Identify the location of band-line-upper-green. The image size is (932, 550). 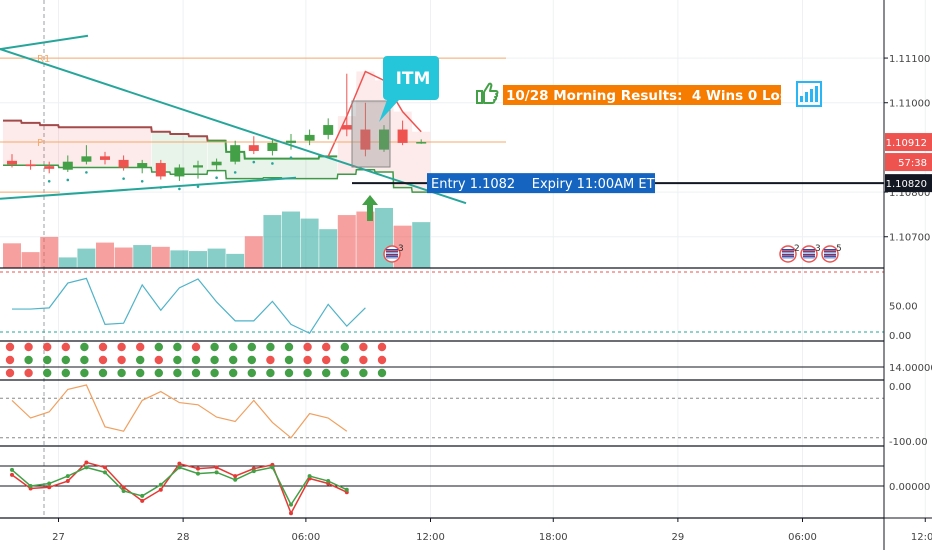
(272, 149).